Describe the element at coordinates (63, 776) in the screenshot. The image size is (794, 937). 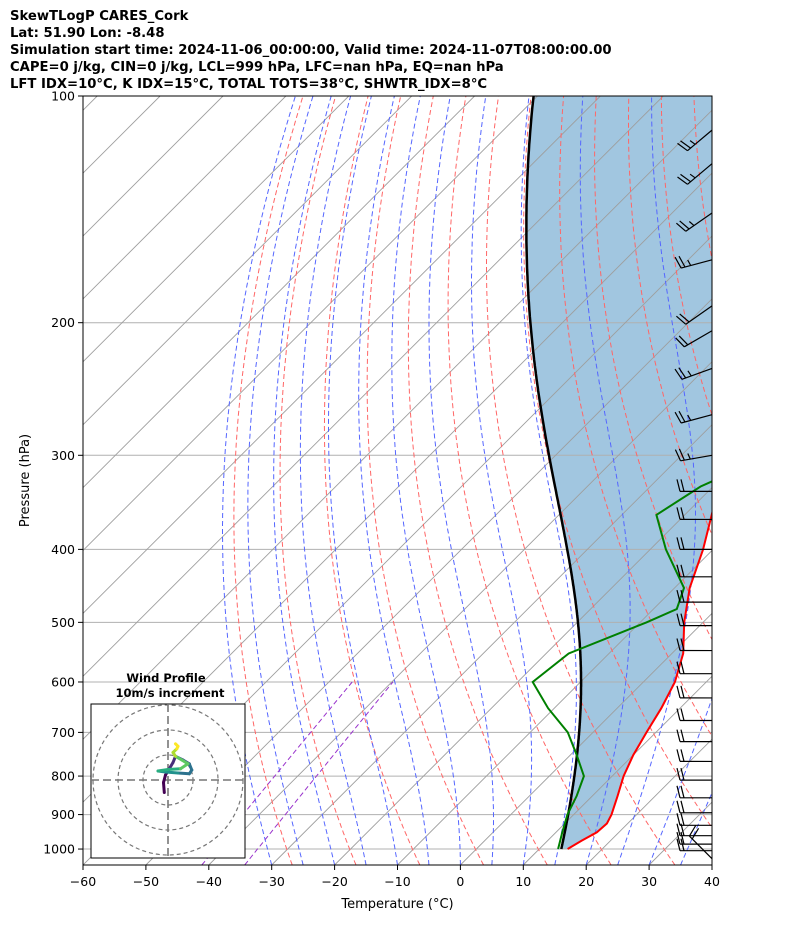
I see `p-tick-label: 800` at that location.